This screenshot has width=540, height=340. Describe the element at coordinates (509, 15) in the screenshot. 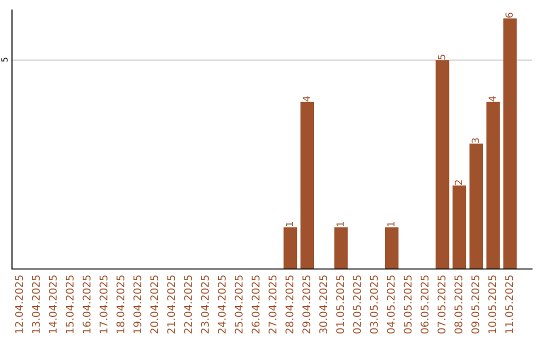

I see `data-label: 6` at that location.